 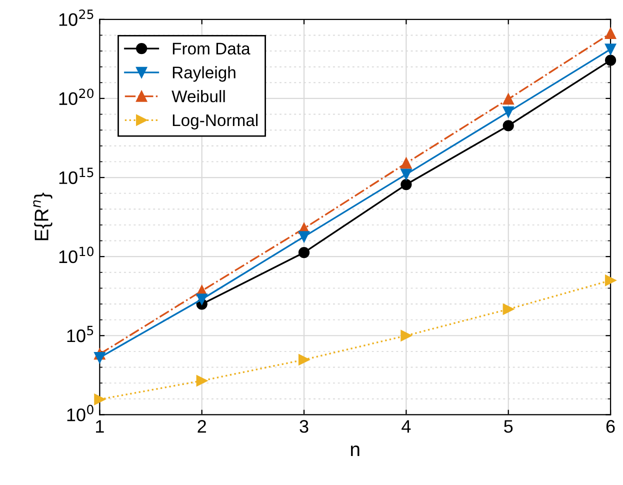 What do you see at coordinates (202, 426) in the screenshot?
I see `x-tick-label: 2` at bounding box center [202, 426].